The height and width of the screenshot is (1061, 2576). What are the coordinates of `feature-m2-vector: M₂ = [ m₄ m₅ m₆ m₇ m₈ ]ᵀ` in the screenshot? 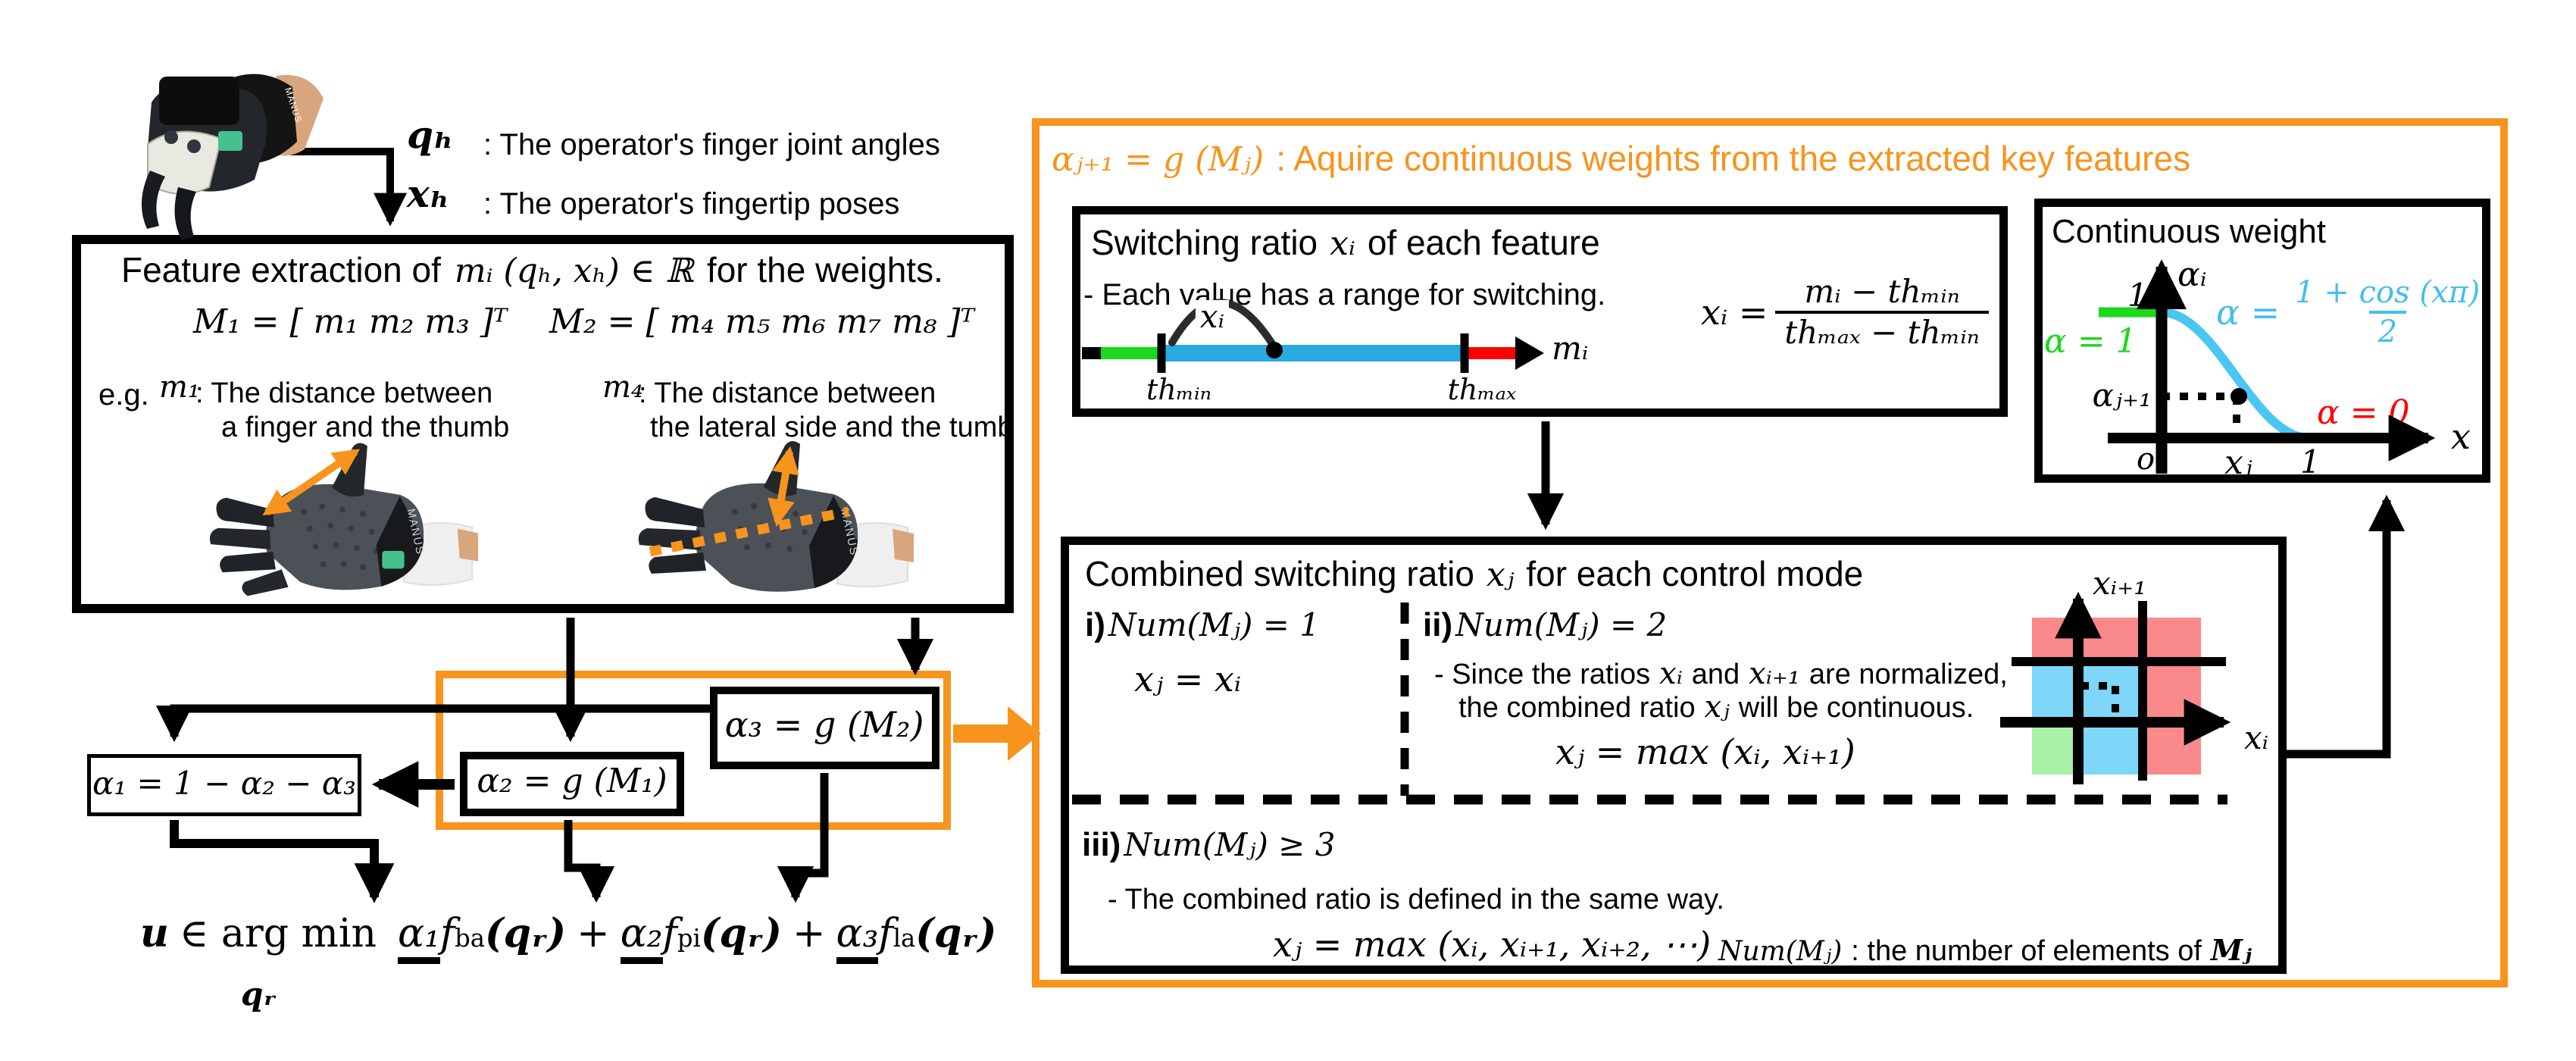 It's located at (762, 321).